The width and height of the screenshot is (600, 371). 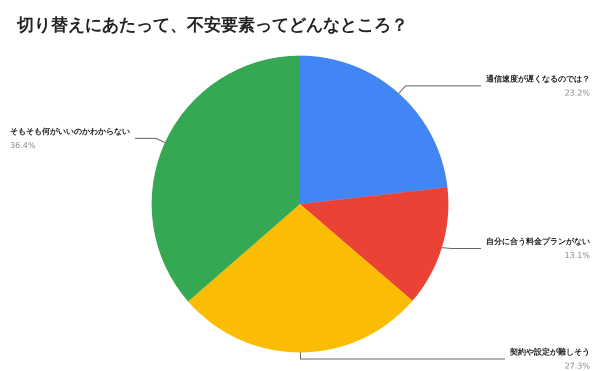 I want to click on slice-label: そもそも何がいいのかわからない, so click(x=70, y=131).